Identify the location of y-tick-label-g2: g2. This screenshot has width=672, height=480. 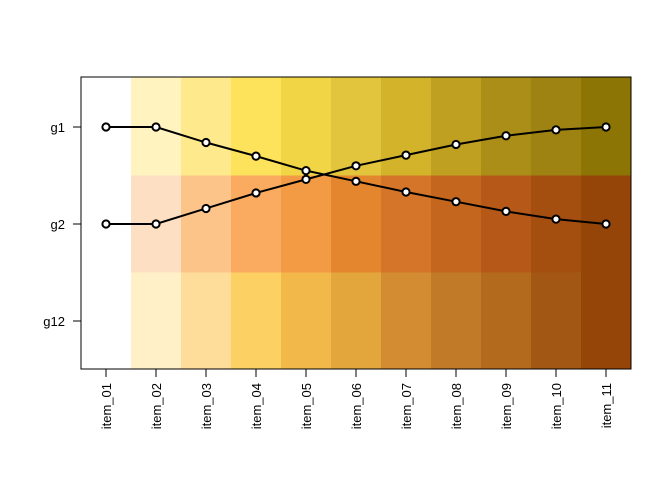
(58, 224).